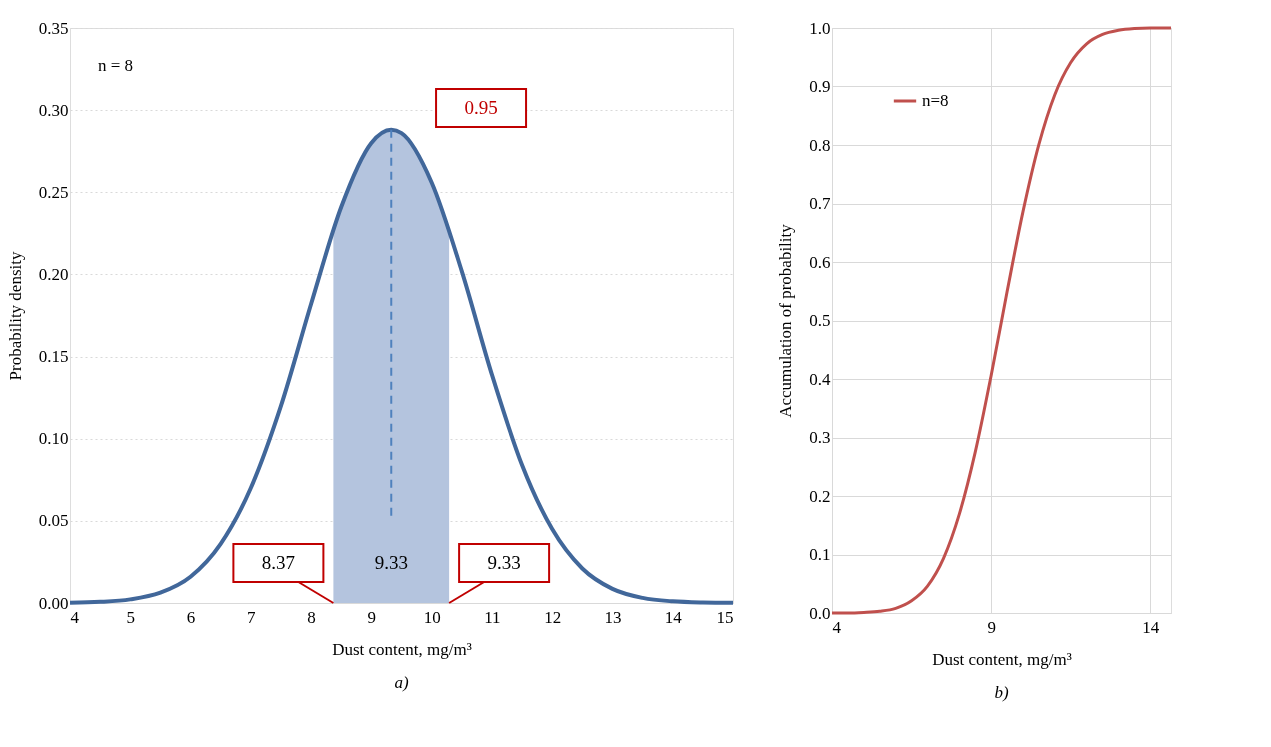 The width and height of the screenshot is (1271, 747). What do you see at coordinates (820, 379) in the screenshot?
I see `y-tick-label: 0.4` at bounding box center [820, 379].